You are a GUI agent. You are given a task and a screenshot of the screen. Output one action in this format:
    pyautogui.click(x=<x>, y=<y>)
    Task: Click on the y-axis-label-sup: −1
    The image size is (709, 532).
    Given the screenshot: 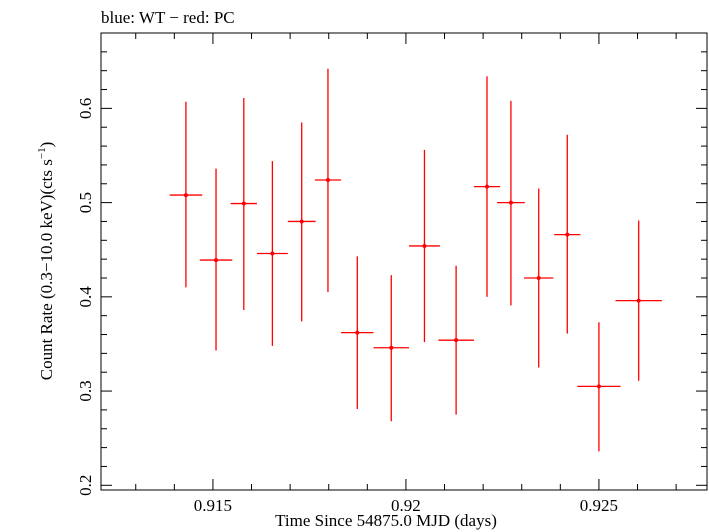 What is the action you would take?
    pyautogui.click(x=42, y=153)
    